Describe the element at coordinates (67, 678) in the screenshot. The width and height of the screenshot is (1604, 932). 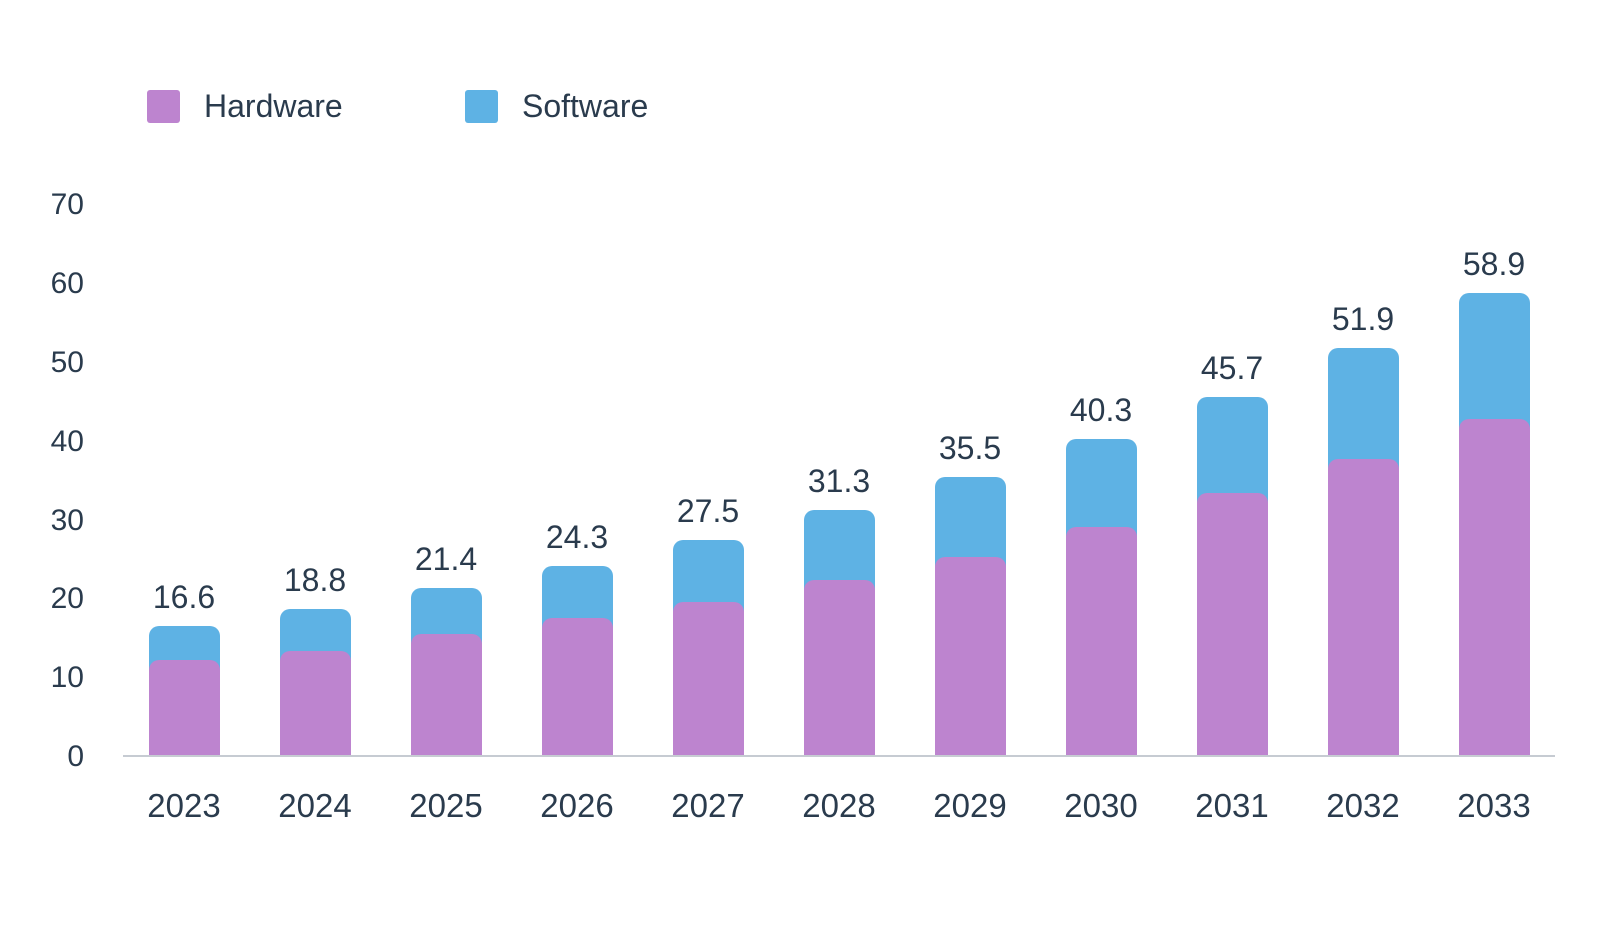
I see `y-tick-label: 10` at that location.